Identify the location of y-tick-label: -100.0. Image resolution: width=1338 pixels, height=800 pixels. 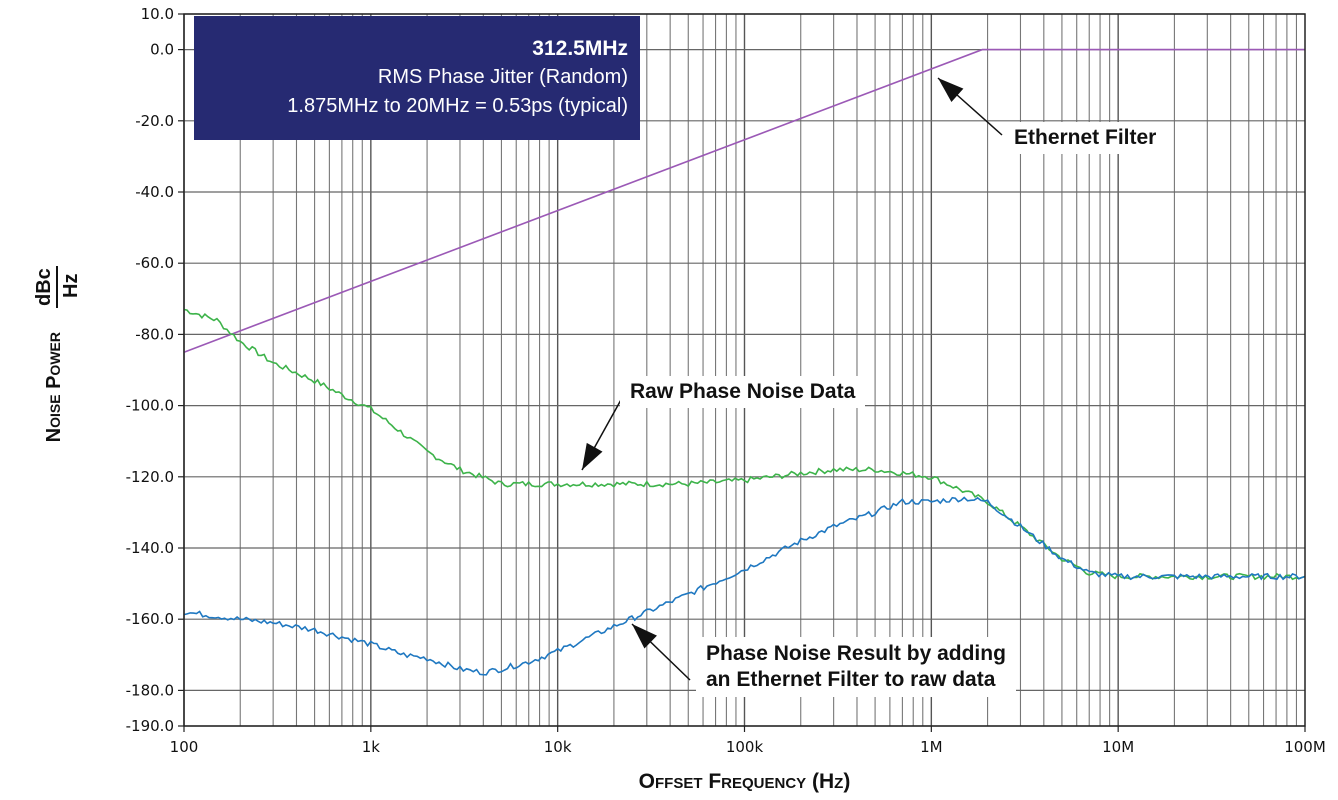
(150, 406).